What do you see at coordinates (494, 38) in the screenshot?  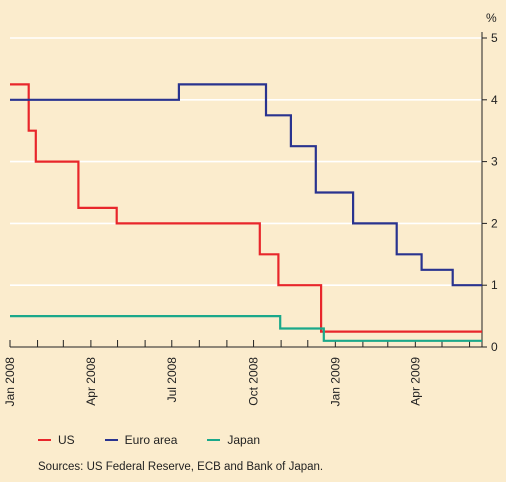 I see `y-tick-label-5: 5` at bounding box center [494, 38].